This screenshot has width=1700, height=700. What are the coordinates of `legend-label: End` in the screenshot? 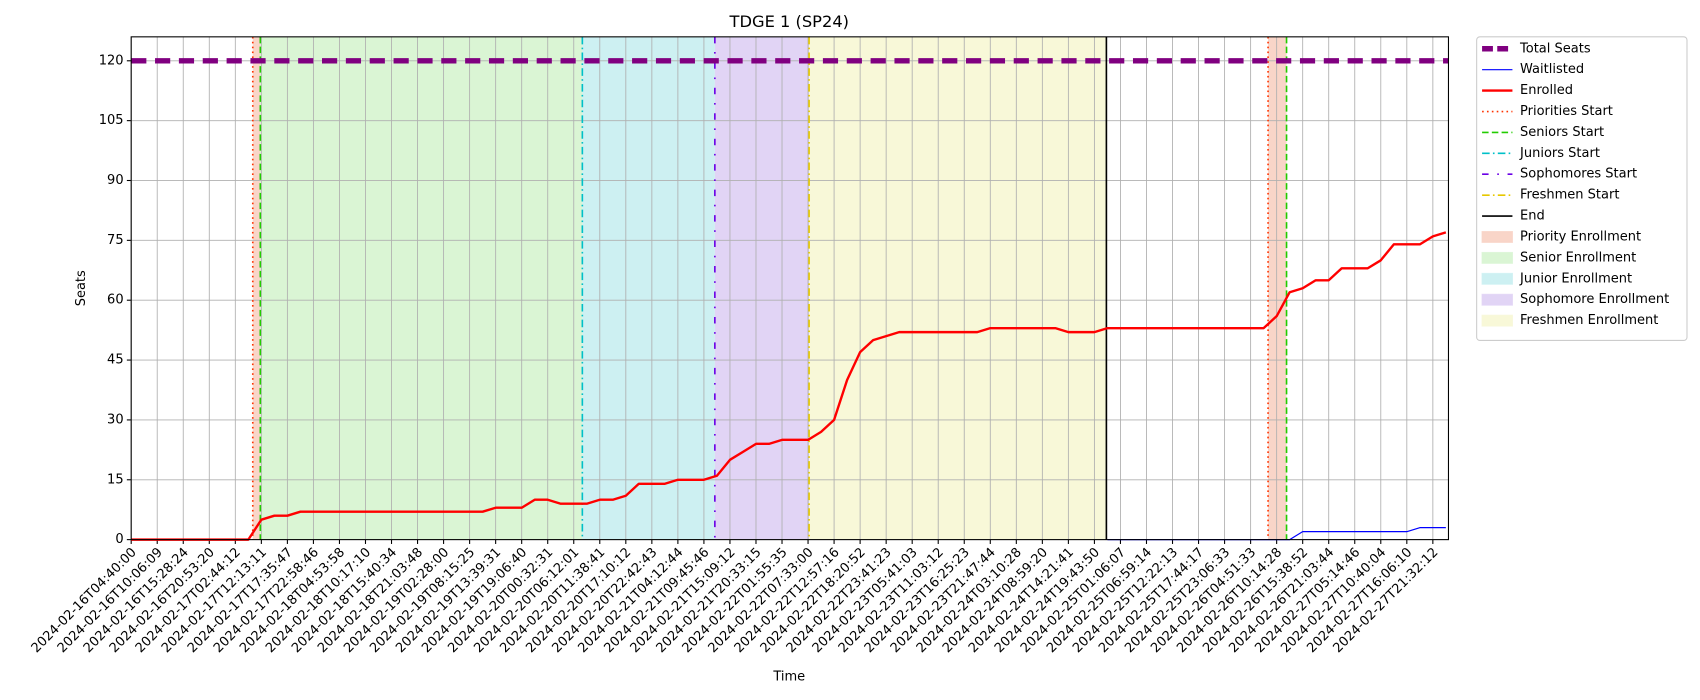 It's located at (1532, 216).